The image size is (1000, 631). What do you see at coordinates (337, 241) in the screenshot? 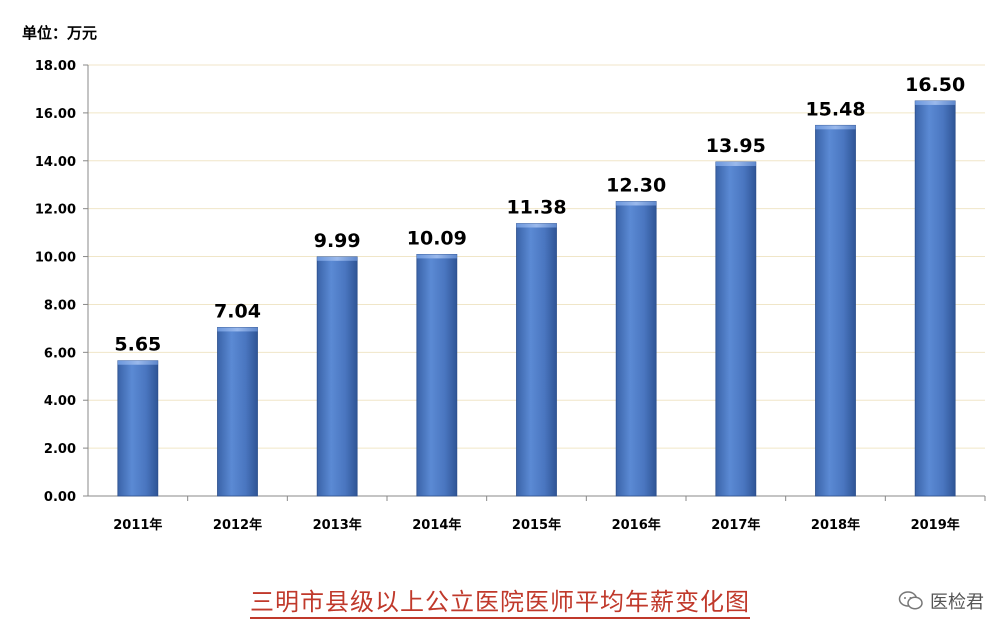
I see `data-label: 9.99` at bounding box center [337, 241].